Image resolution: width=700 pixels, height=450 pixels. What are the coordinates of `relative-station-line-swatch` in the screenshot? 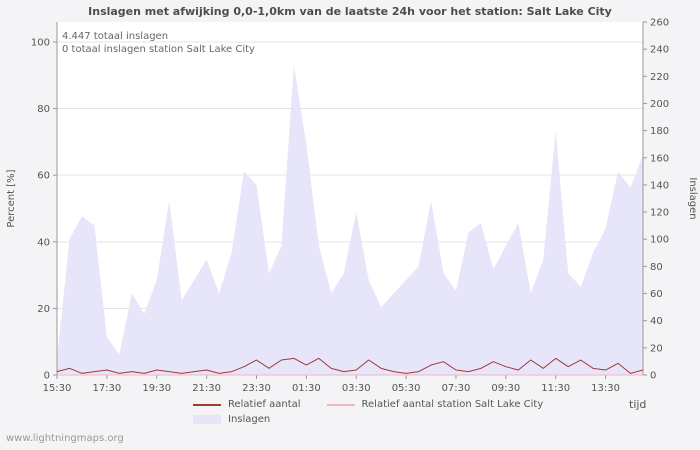 It's located at (340, 404).